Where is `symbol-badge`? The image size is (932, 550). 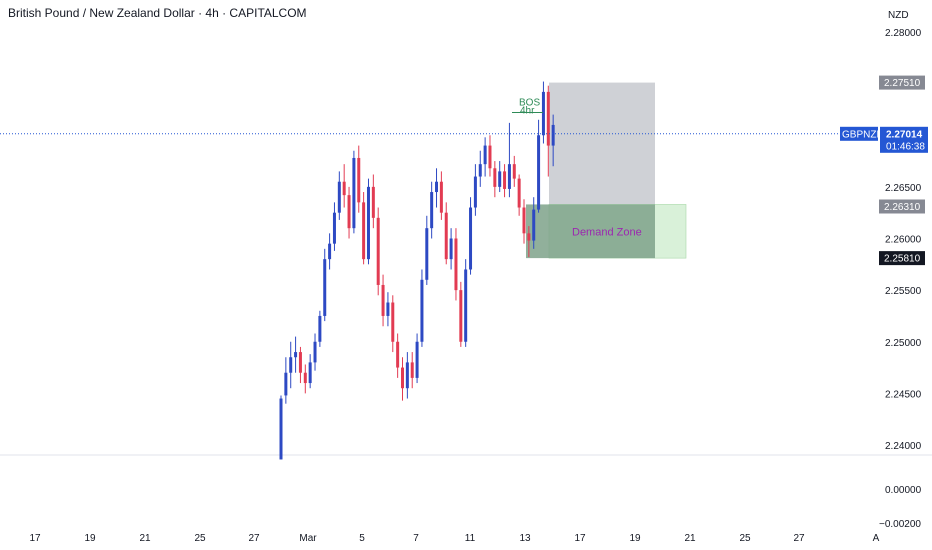 symbol-badge is located at coordinates (859, 133).